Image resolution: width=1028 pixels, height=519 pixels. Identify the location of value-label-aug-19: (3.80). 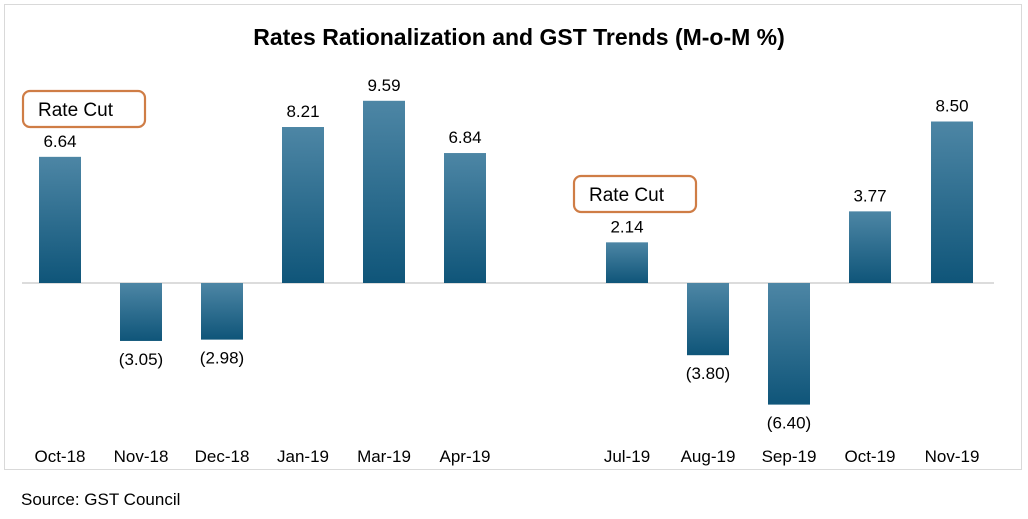
(708, 373).